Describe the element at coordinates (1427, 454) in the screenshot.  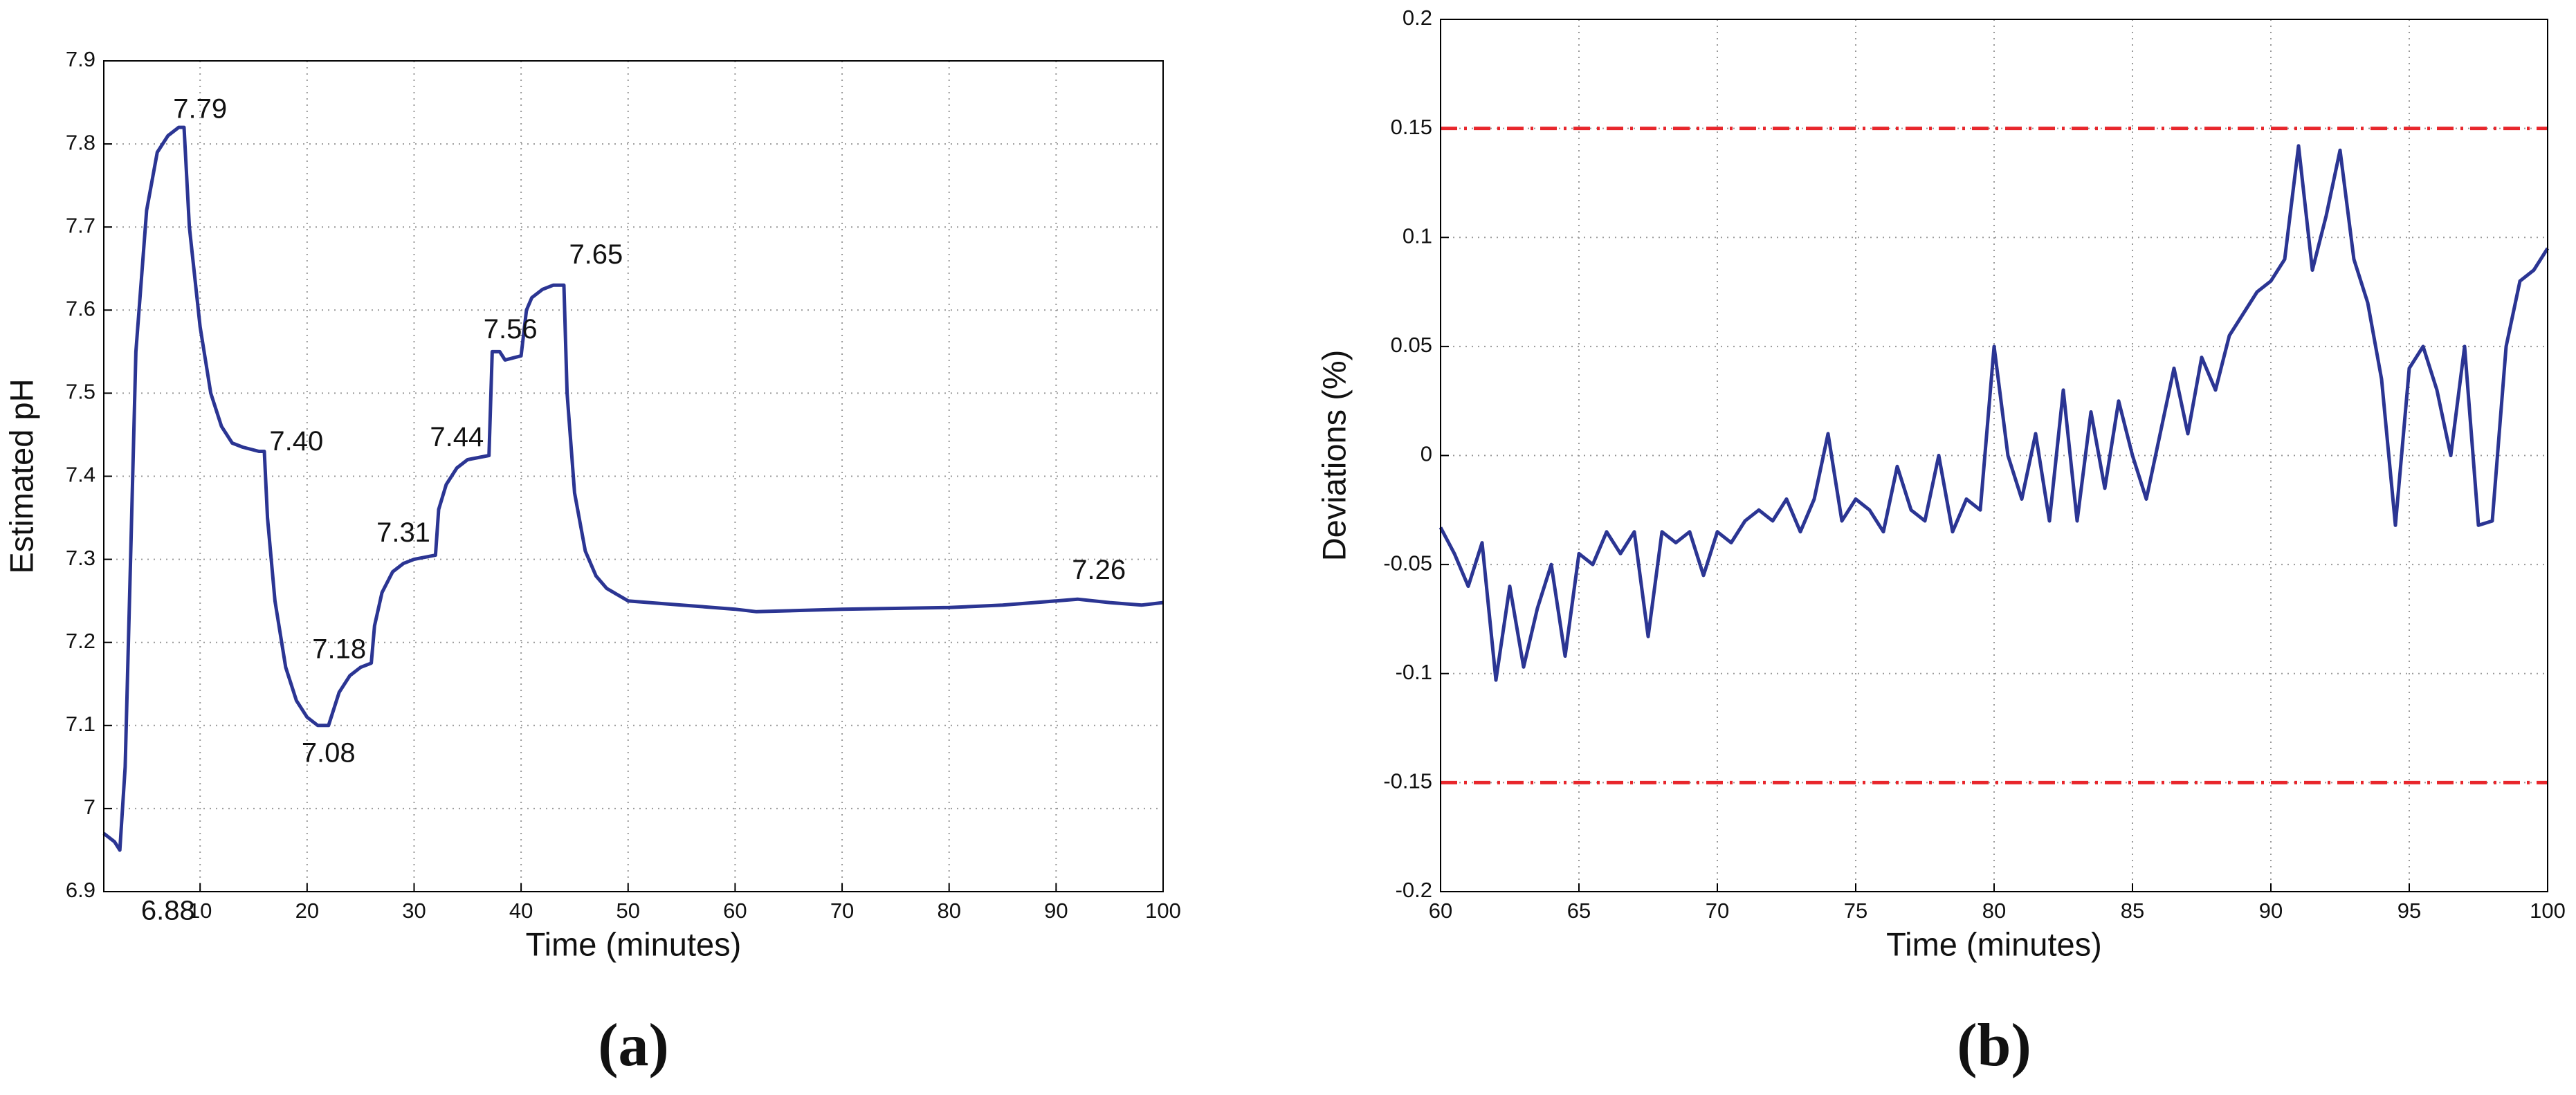
I see `y-tick-label: 0` at that location.